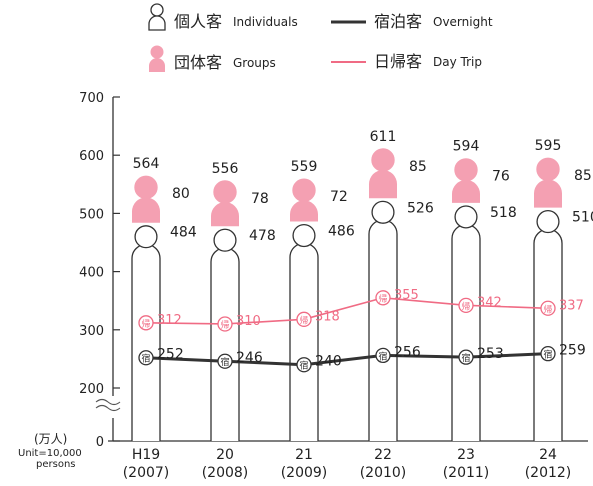 The height and width of the screenshot is (486, 593). What do you see at coordinates (146, 455) in the screenshot?
I see `x-category: H19` at bounding box center [146, 455].